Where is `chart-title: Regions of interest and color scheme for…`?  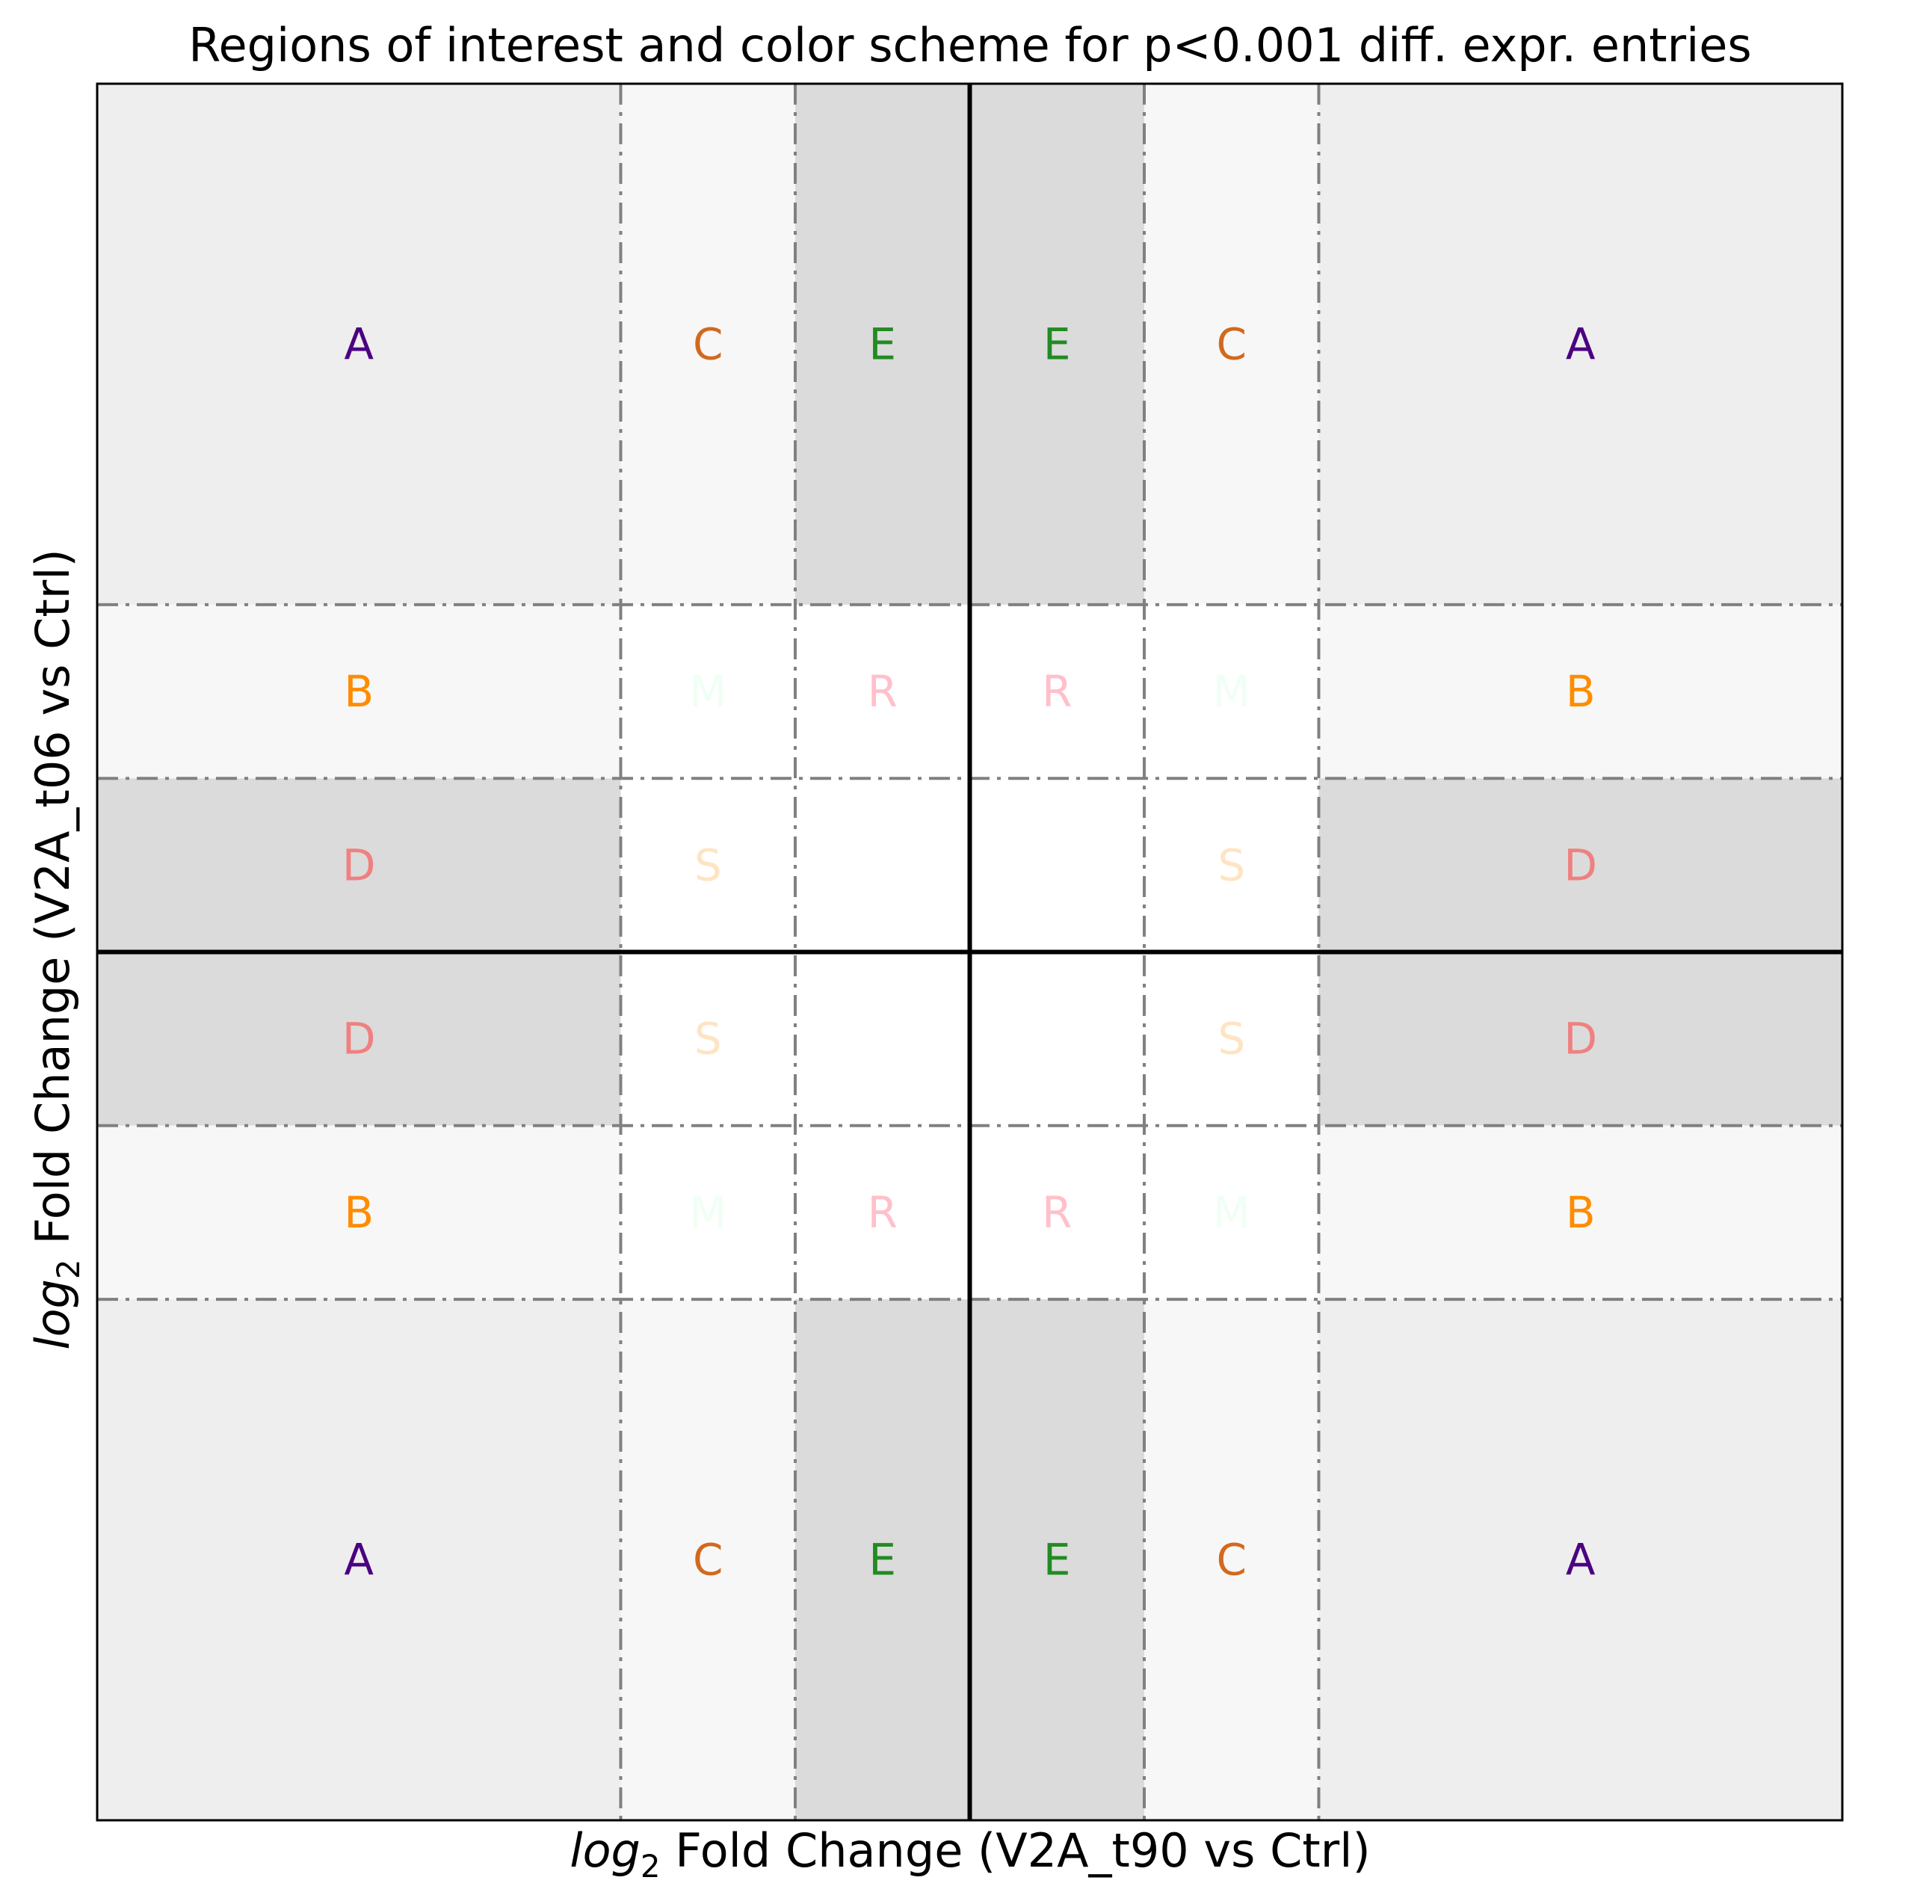
chart-title: Regions of interest and color scheme for… is located at coordinates (970, 45).